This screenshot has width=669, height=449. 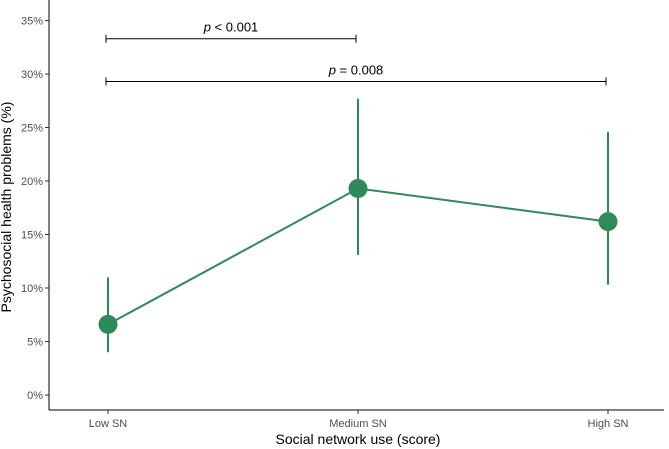 I want to click on y-tick-label: 10%, so click(x=32, y=289).